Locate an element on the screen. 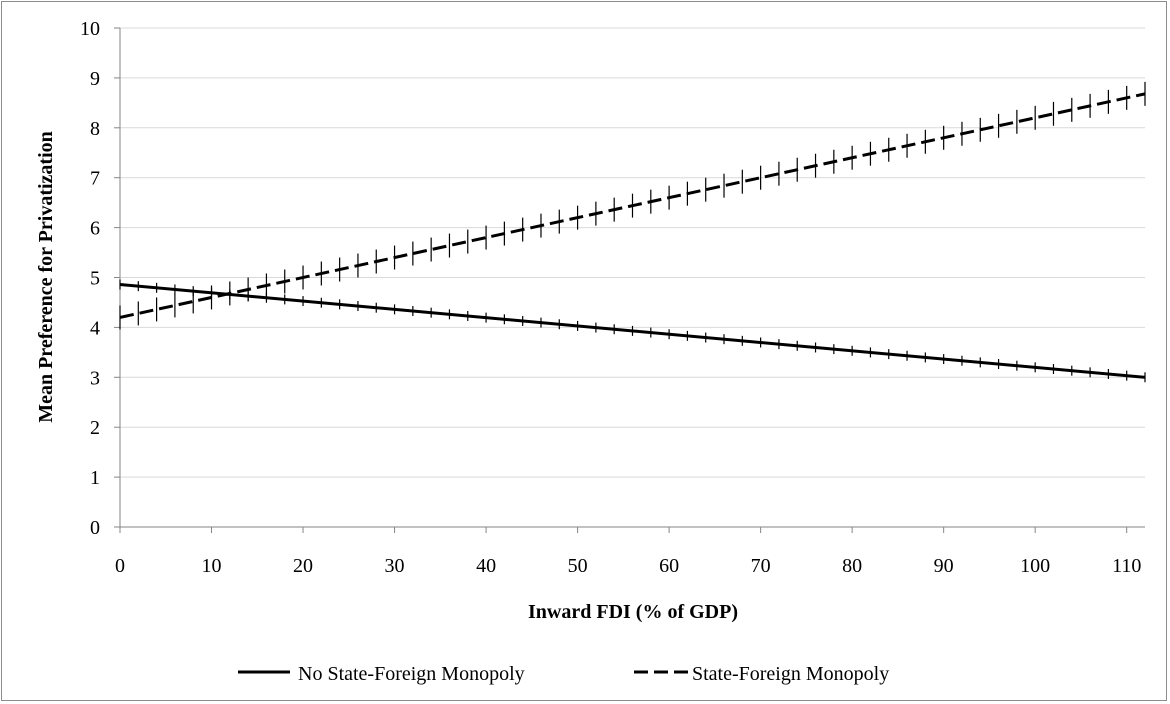  x-tick-label: 50 is located at coordinates (578, 566).